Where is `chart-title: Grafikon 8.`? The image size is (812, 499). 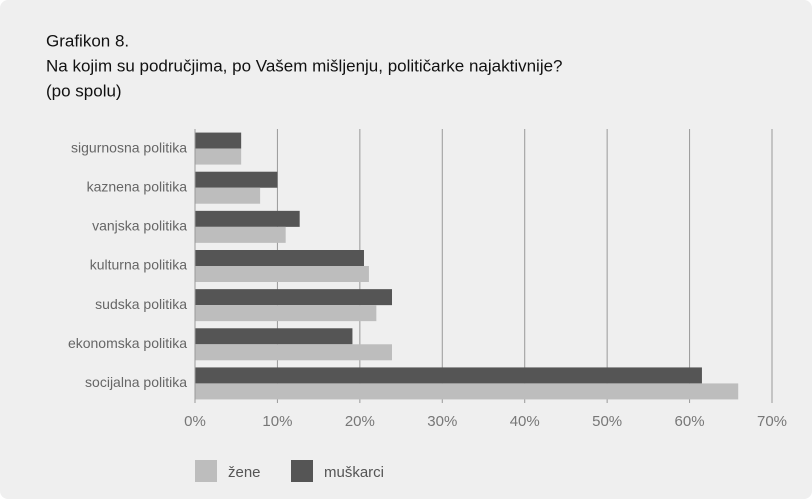
chart-title: Grafikon 8. is located at coordinates (87, 40).